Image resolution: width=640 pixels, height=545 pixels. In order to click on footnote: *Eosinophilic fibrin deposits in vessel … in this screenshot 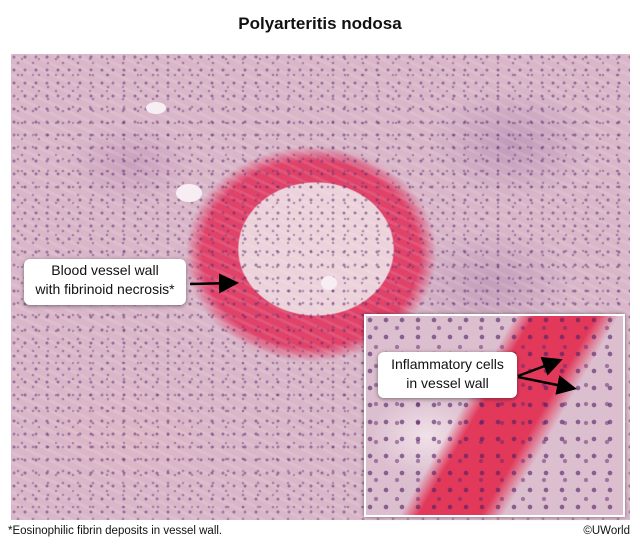, I will do `click(115, 531)`.